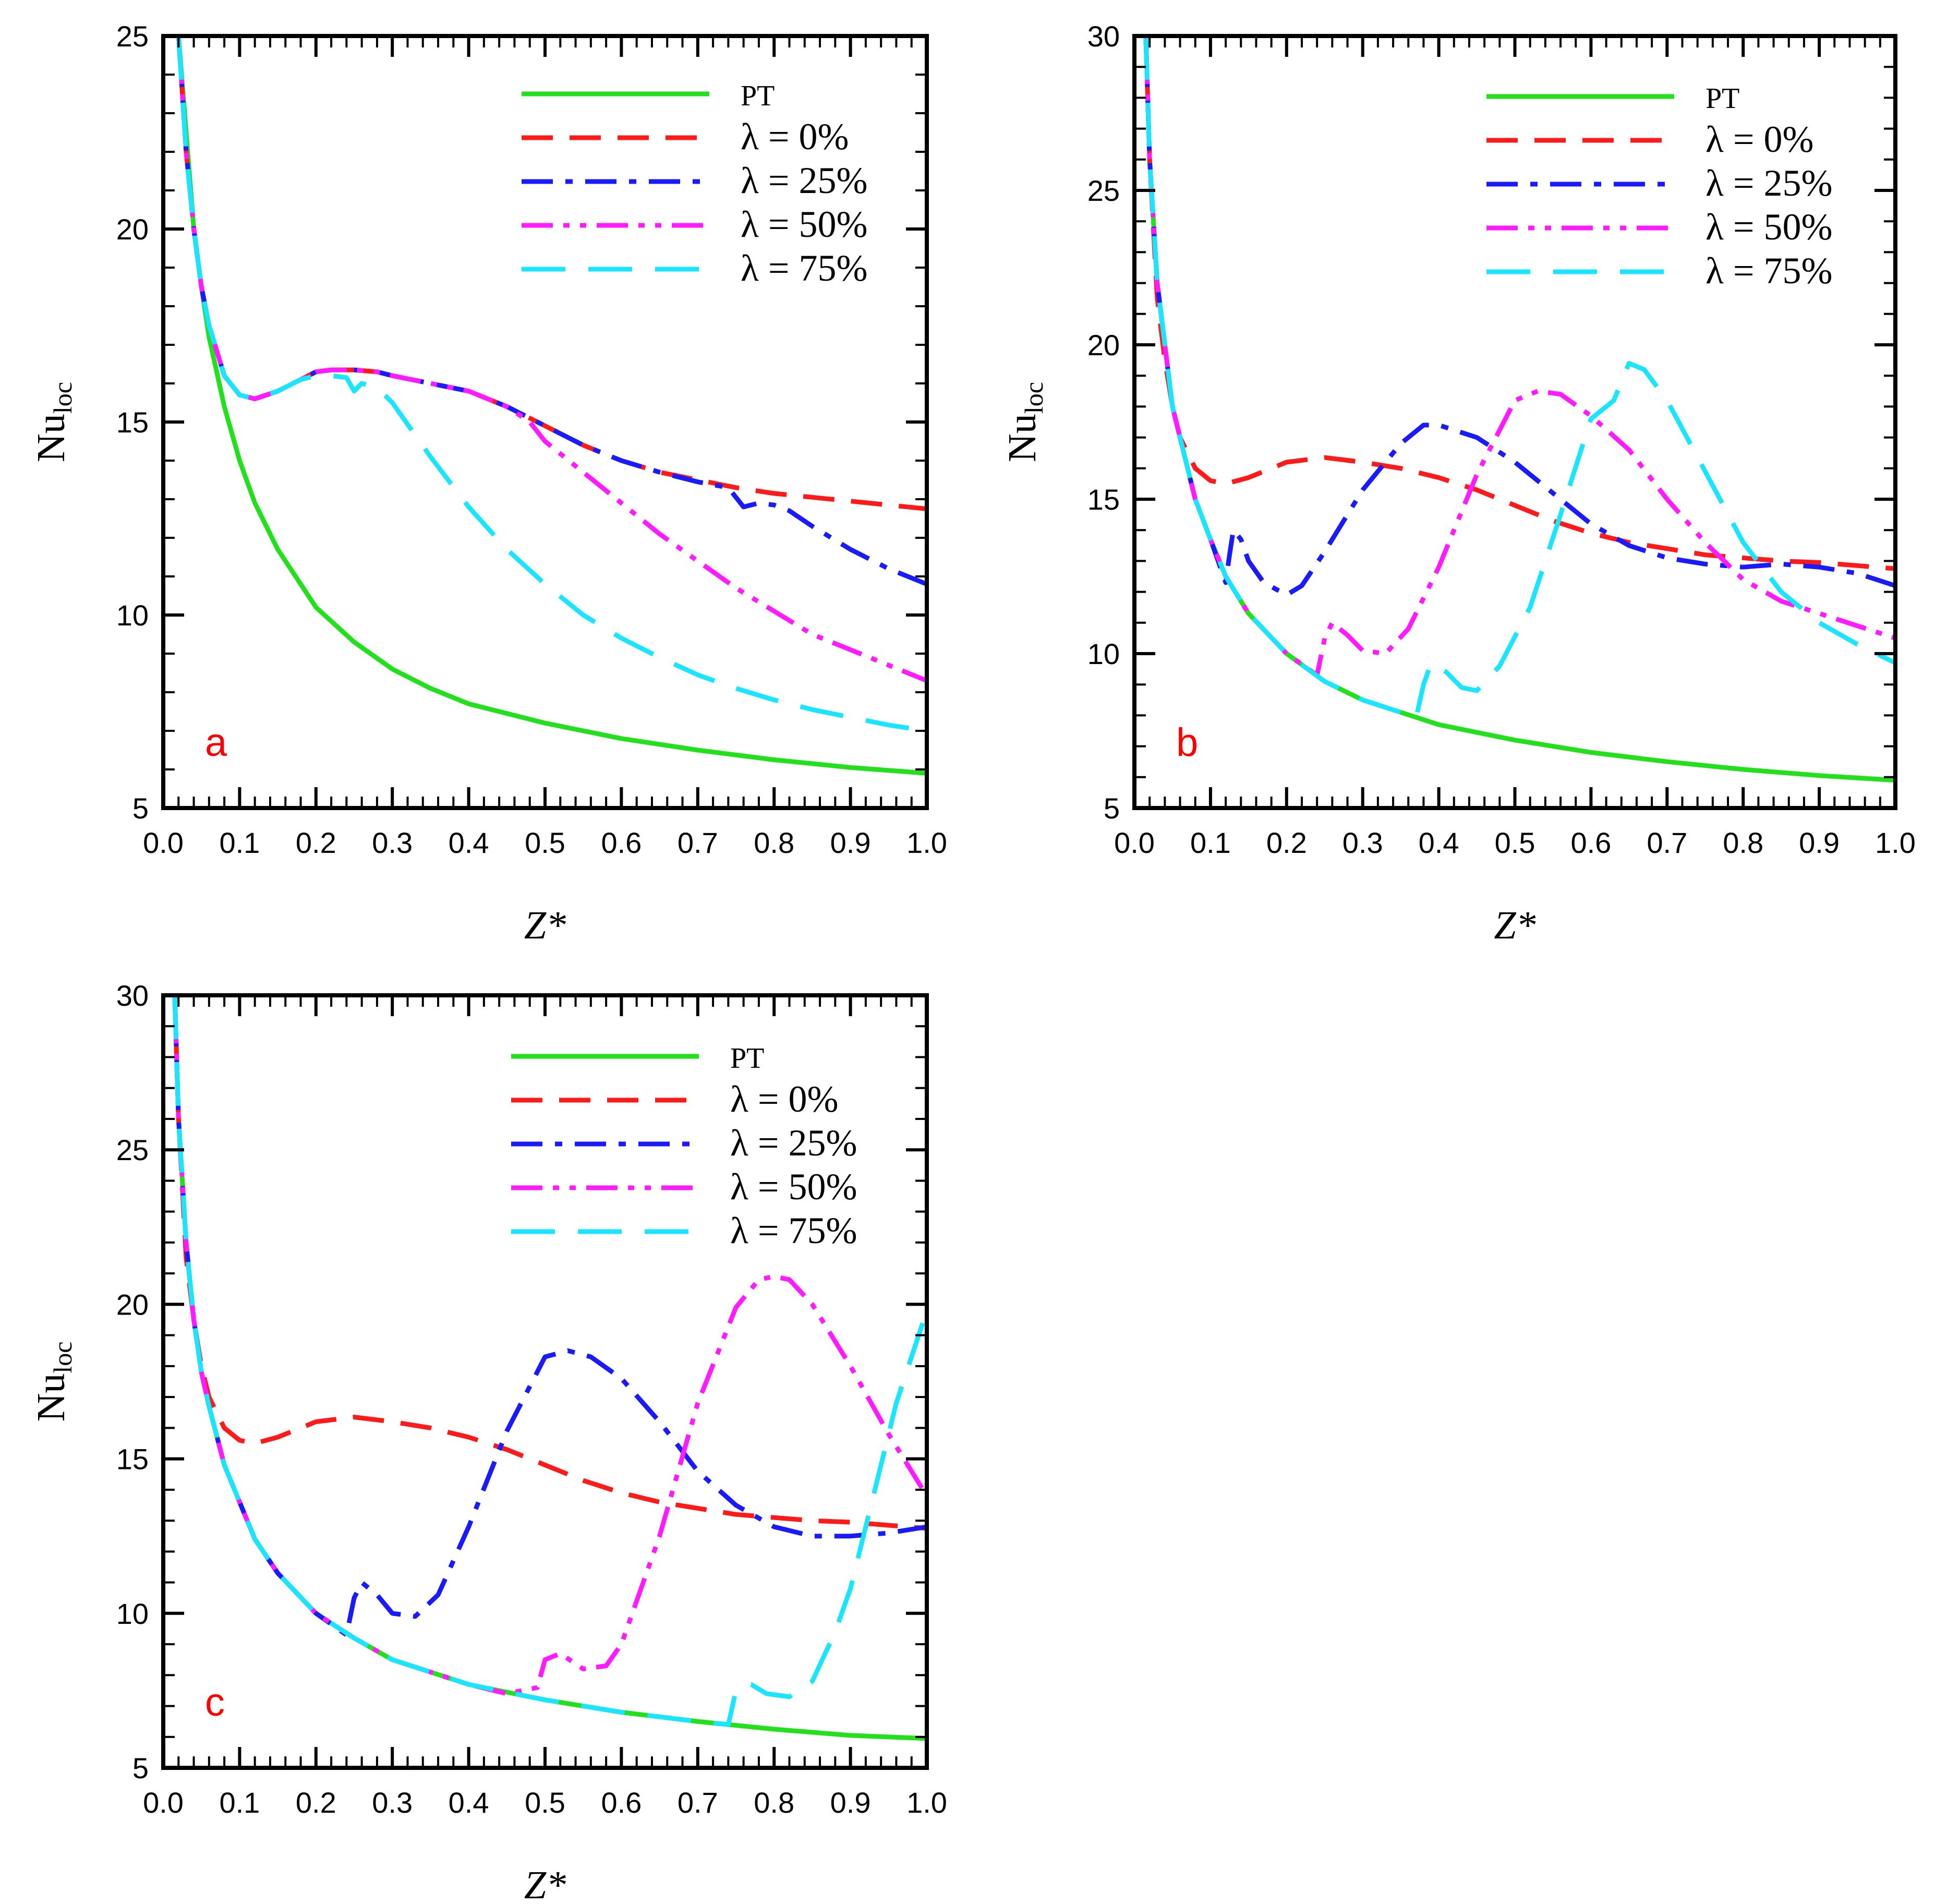 Image resolution: width=1935 pixels, height=1904 pixels. What do you see at coordinates (1187, 742) in the screenshot?
I see `panel-letter: b` at bounding box center [1187, 742].